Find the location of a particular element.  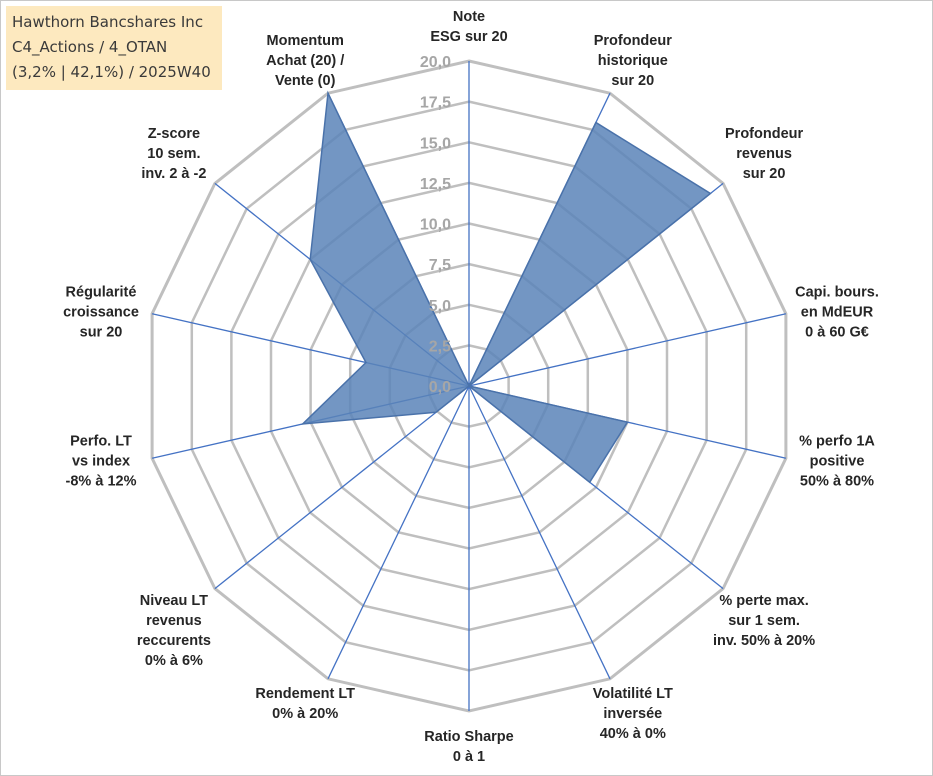

axis-label: % perte max. sur 1 sem. inv. 50% à 20% is located at coordinates (764, 621).